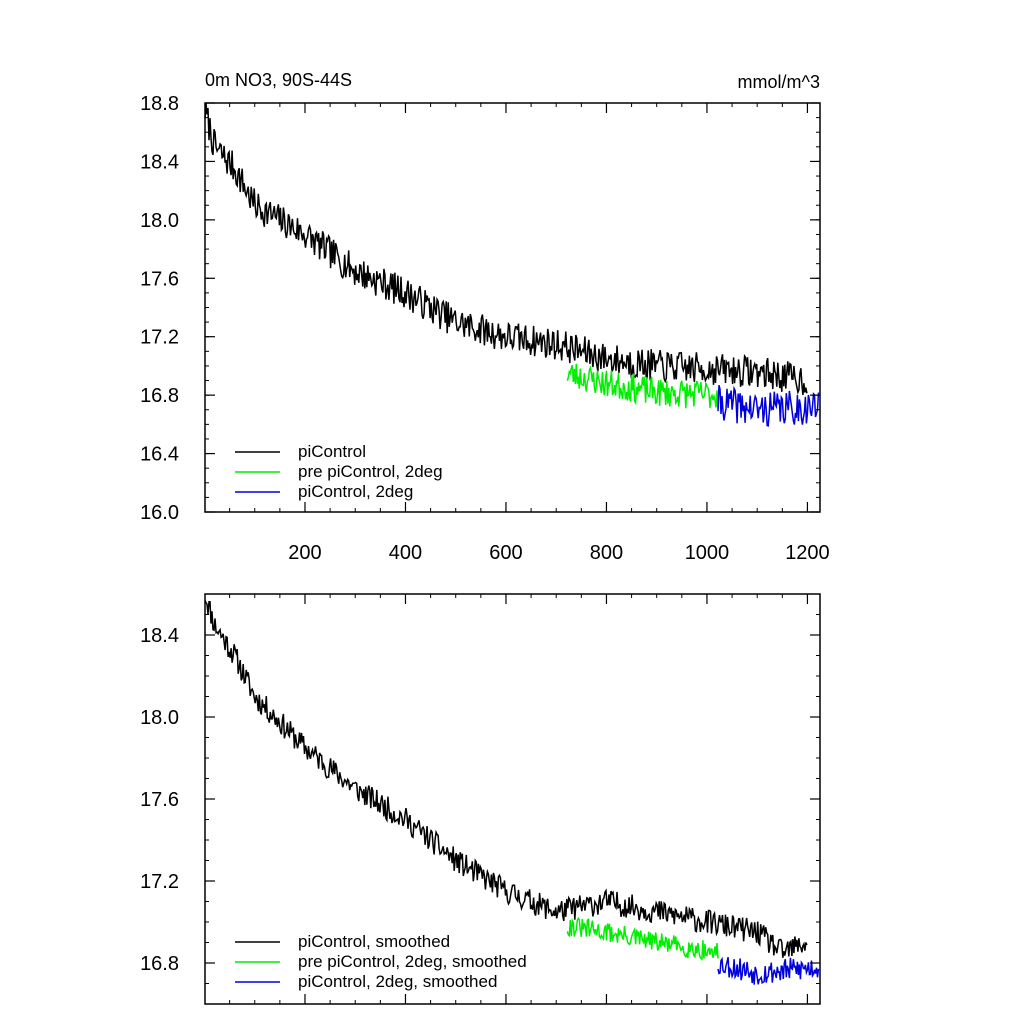  What do you see at coordinates (355, 491) in the screenshot?
I see `legend-label: piControl, 2deg` at bounding box center [355, 491].